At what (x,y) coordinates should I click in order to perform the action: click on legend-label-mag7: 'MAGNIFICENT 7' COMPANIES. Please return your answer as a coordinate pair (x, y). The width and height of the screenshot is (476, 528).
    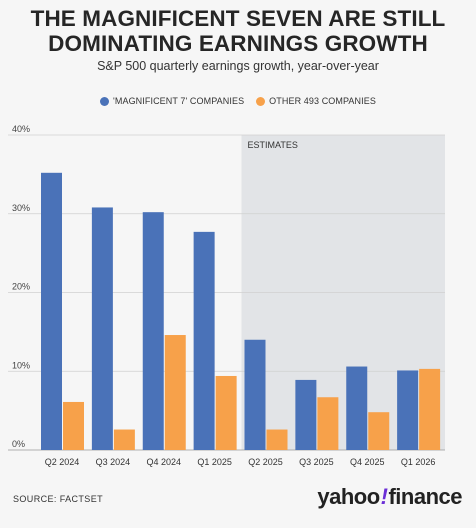
    Looking at the image, I should click on (179, 101).